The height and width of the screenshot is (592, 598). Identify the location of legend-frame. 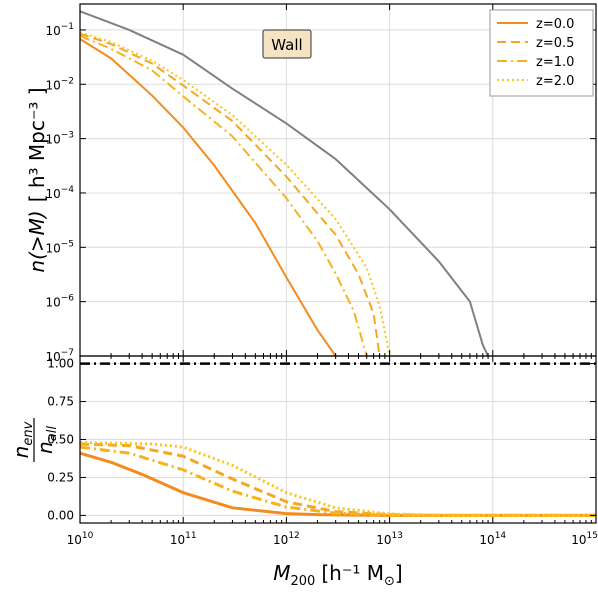
(541, 53).